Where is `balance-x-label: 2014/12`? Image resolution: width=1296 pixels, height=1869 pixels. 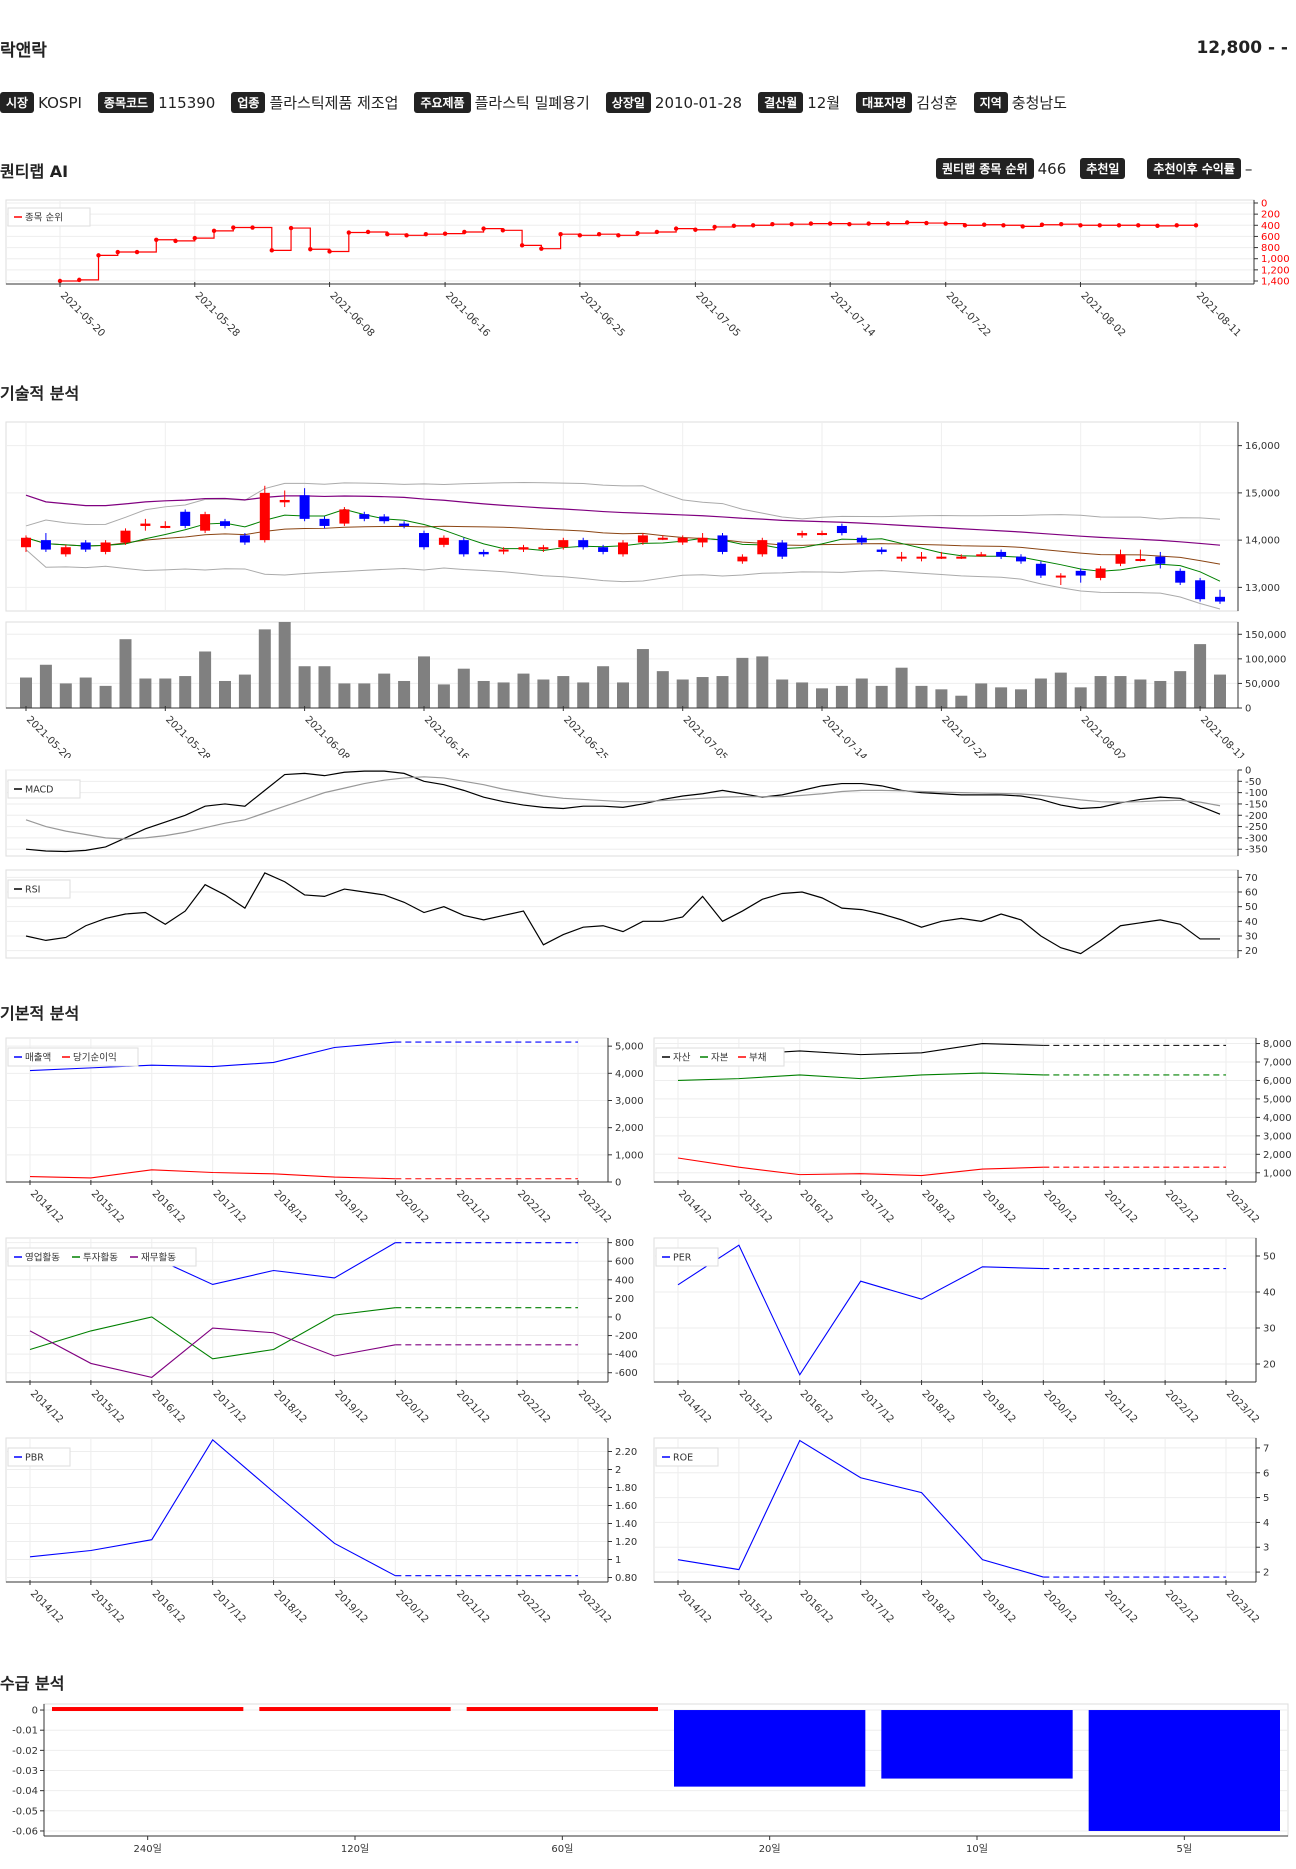
balance-x-label: 2014/12 is located at coordinates (694, 1206).